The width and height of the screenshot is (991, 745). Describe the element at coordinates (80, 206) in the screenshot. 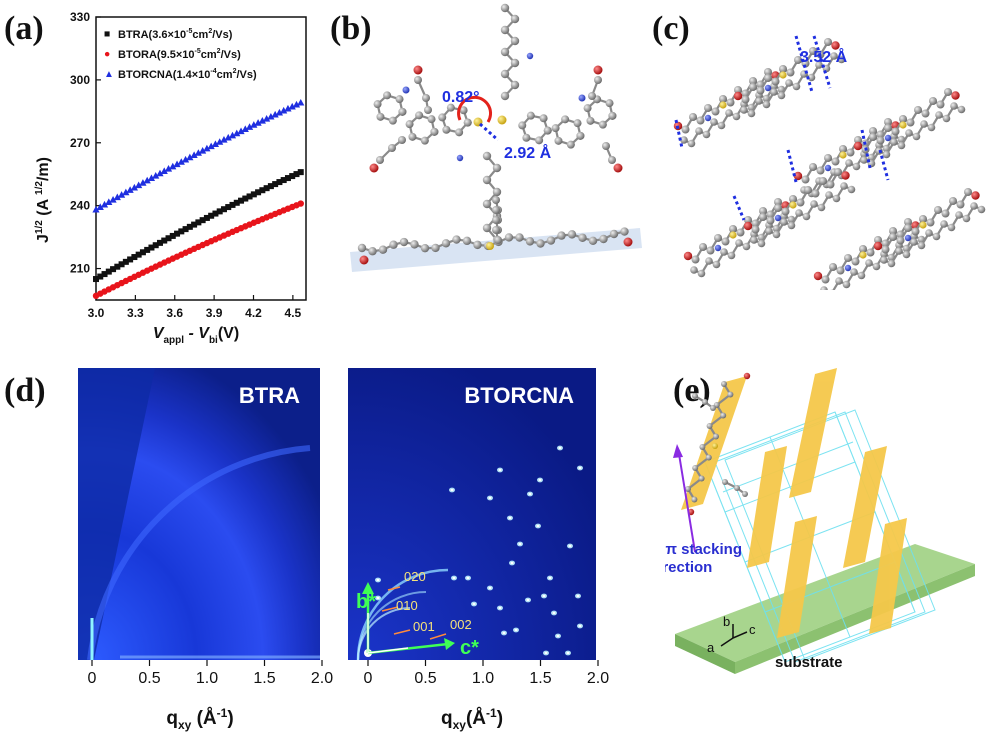

I see `y-tick-label: 240` at that location.